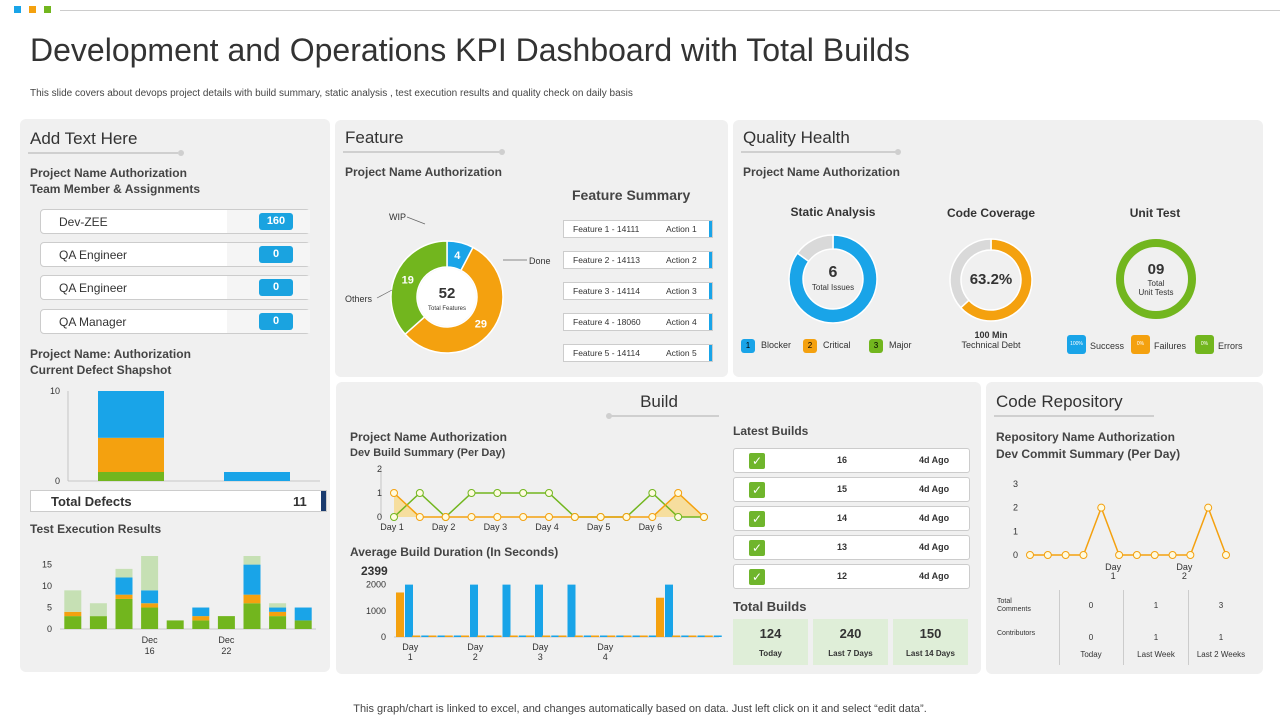 The height and width of the screenshot is (720, 1280). Describe the element at coordinates (1140, 344) in the screenshot. I see `legend-badge: 0%` at that location.